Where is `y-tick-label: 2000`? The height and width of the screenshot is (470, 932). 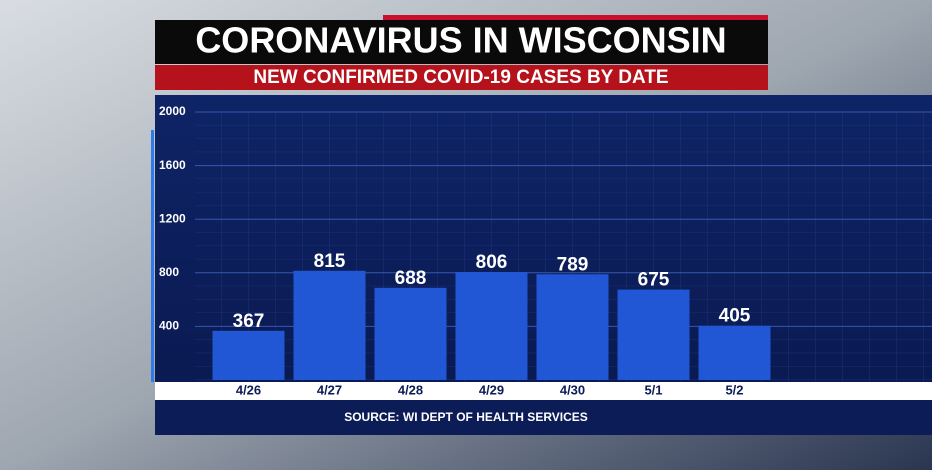
y-tick-label: 2000 is located at coordinates (172, 111).